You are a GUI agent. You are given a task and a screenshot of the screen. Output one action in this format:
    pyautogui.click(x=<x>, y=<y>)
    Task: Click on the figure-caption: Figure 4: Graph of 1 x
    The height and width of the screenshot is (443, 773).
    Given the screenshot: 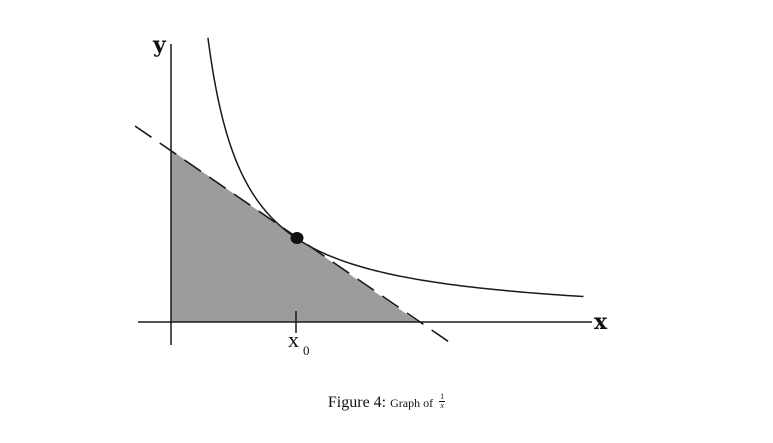 What is the action you would take?
    pyautogui.click(x=386, y=402)
    